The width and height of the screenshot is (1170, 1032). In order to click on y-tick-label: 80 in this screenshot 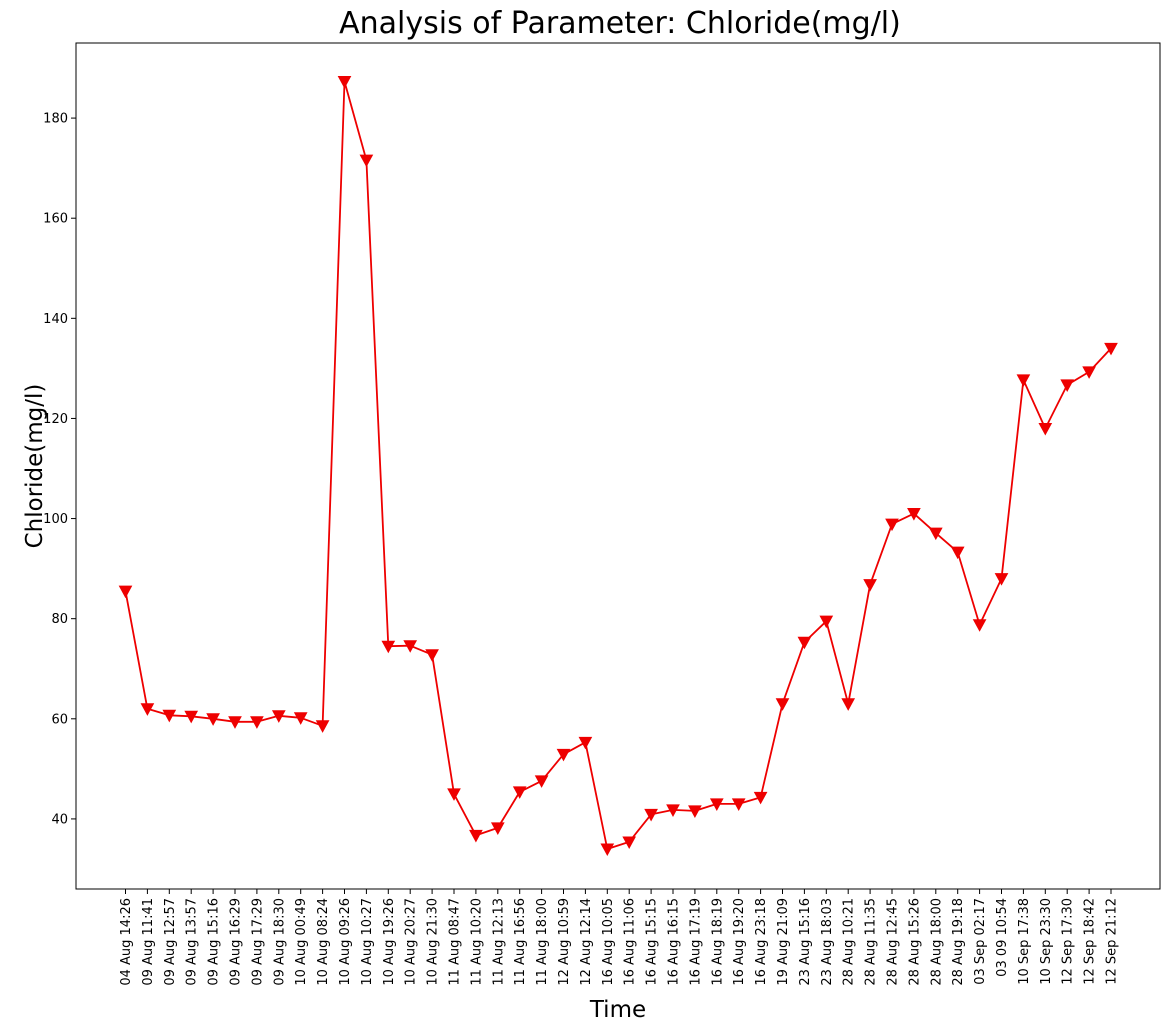, I will do `click(59, 619)`.